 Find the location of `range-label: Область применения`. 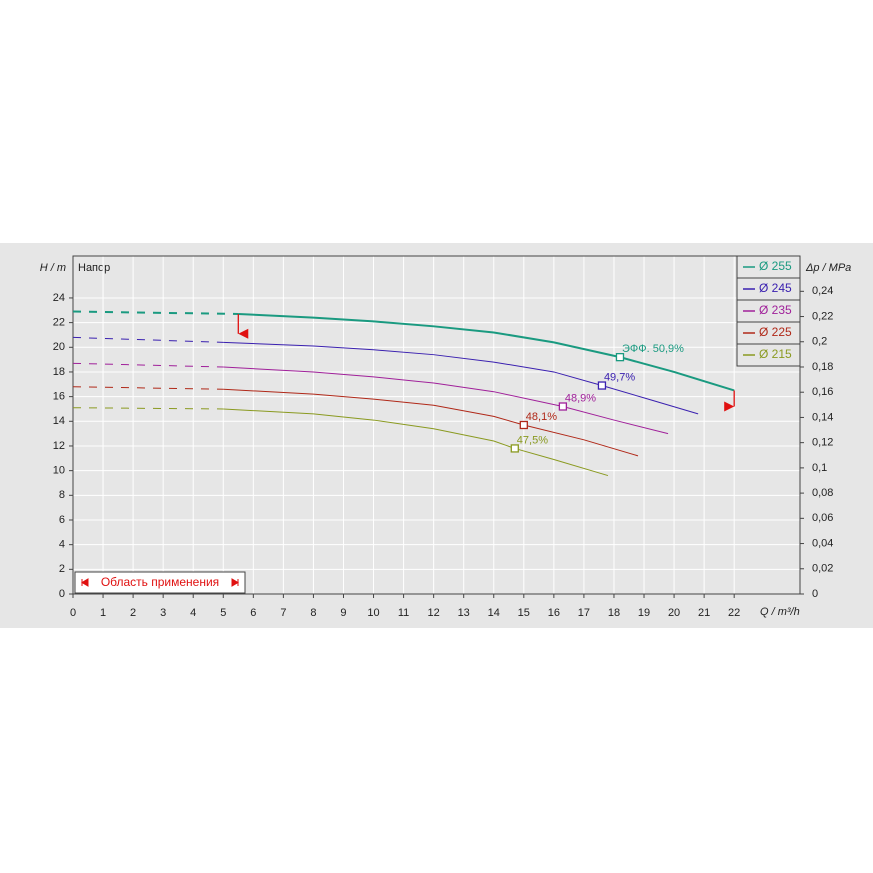

range-label: Область применения is located at coordinates (160, 582).